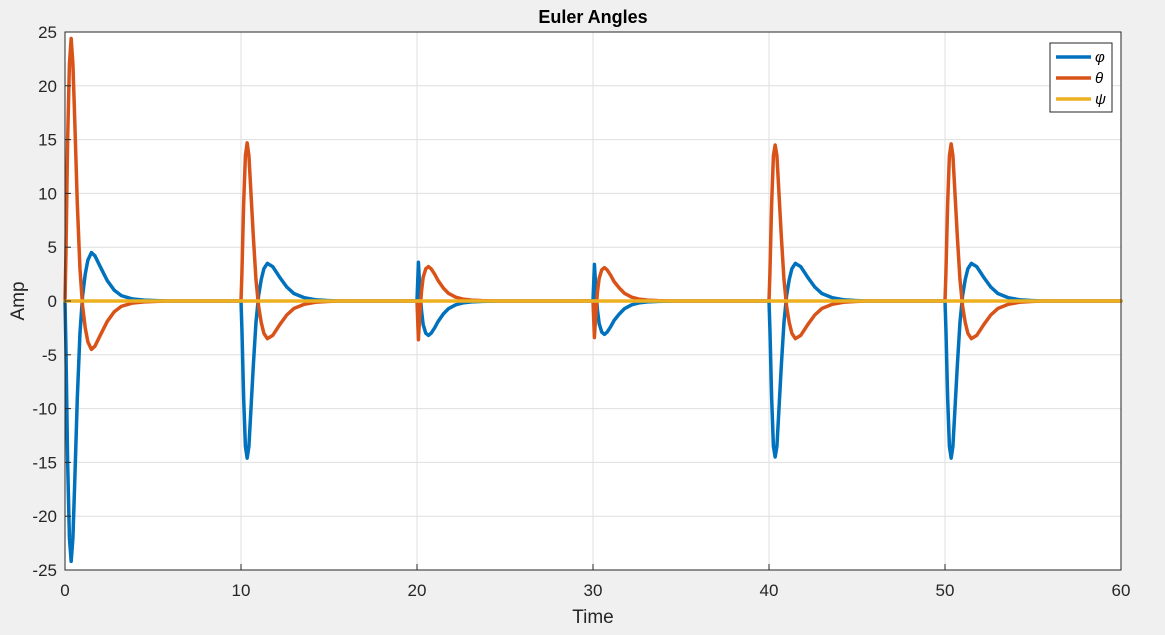 This screenshot has height=635, width=1165. I want to click on x-tick-label: 30, so click(593, 590).